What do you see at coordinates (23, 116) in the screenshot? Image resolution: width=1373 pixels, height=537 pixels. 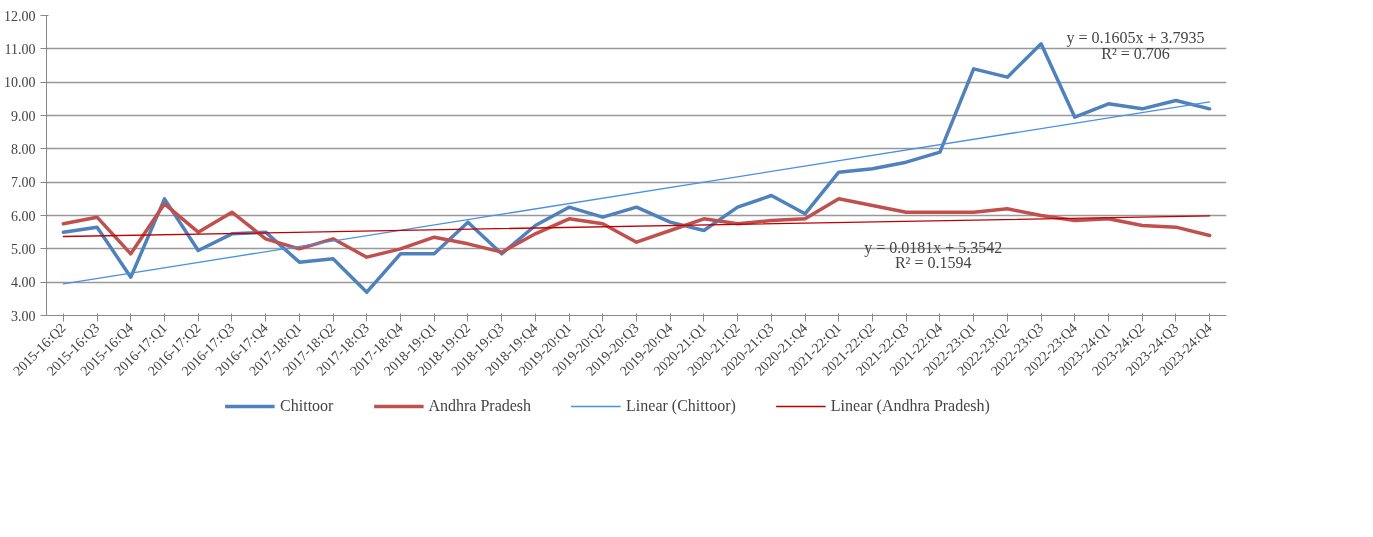 I see `y-tick-label: 9.00` at bounding box center [23, 116].